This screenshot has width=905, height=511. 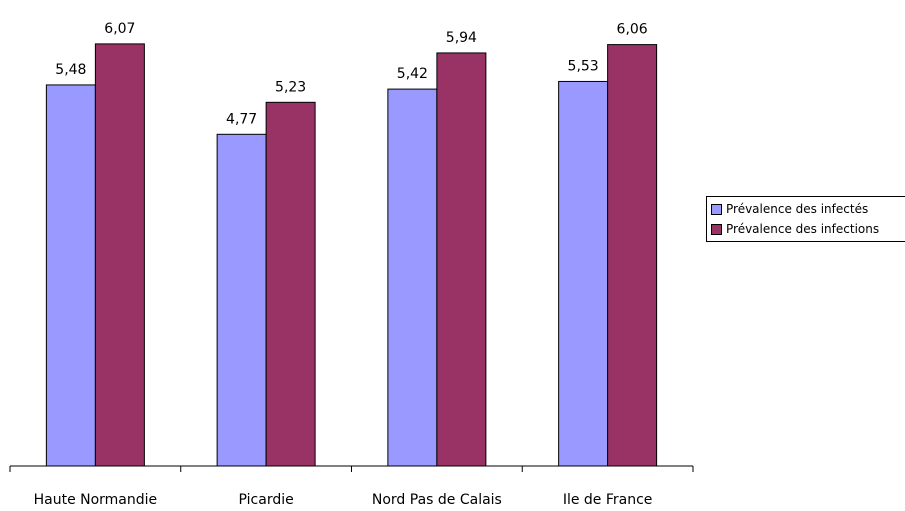 What do you see at coordinates (241, 119) in the screenshot?
I see `data-label-series-1-2: 4,77` at bounding box center [241, 119].